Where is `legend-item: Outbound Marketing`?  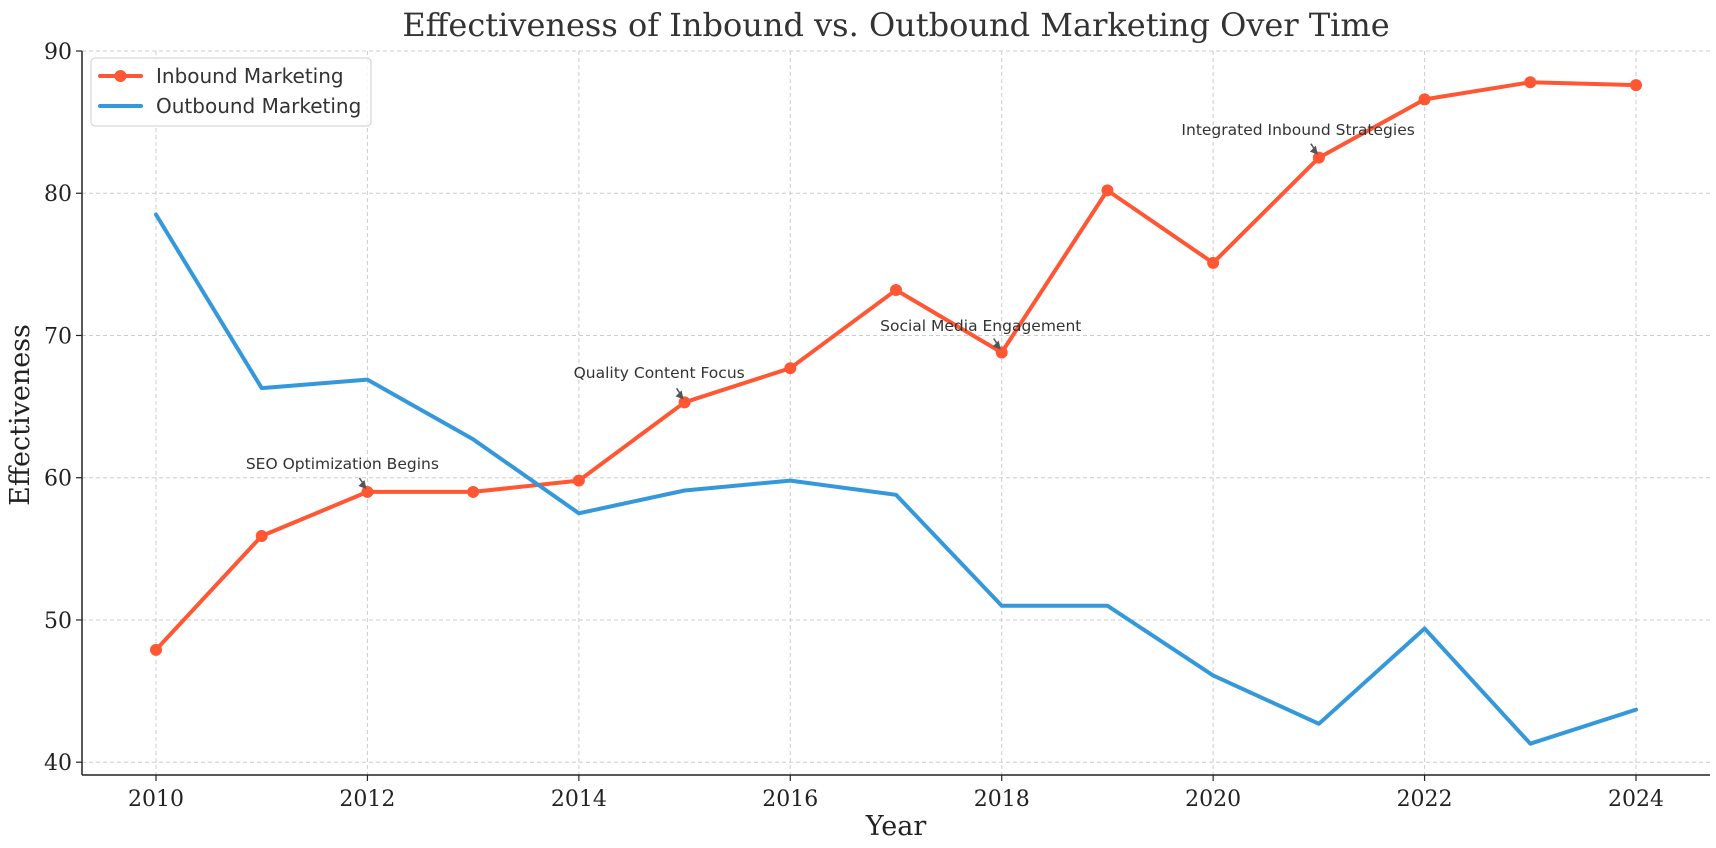 legend-item: Outbound Marketing is located at coordinates (229, 106).